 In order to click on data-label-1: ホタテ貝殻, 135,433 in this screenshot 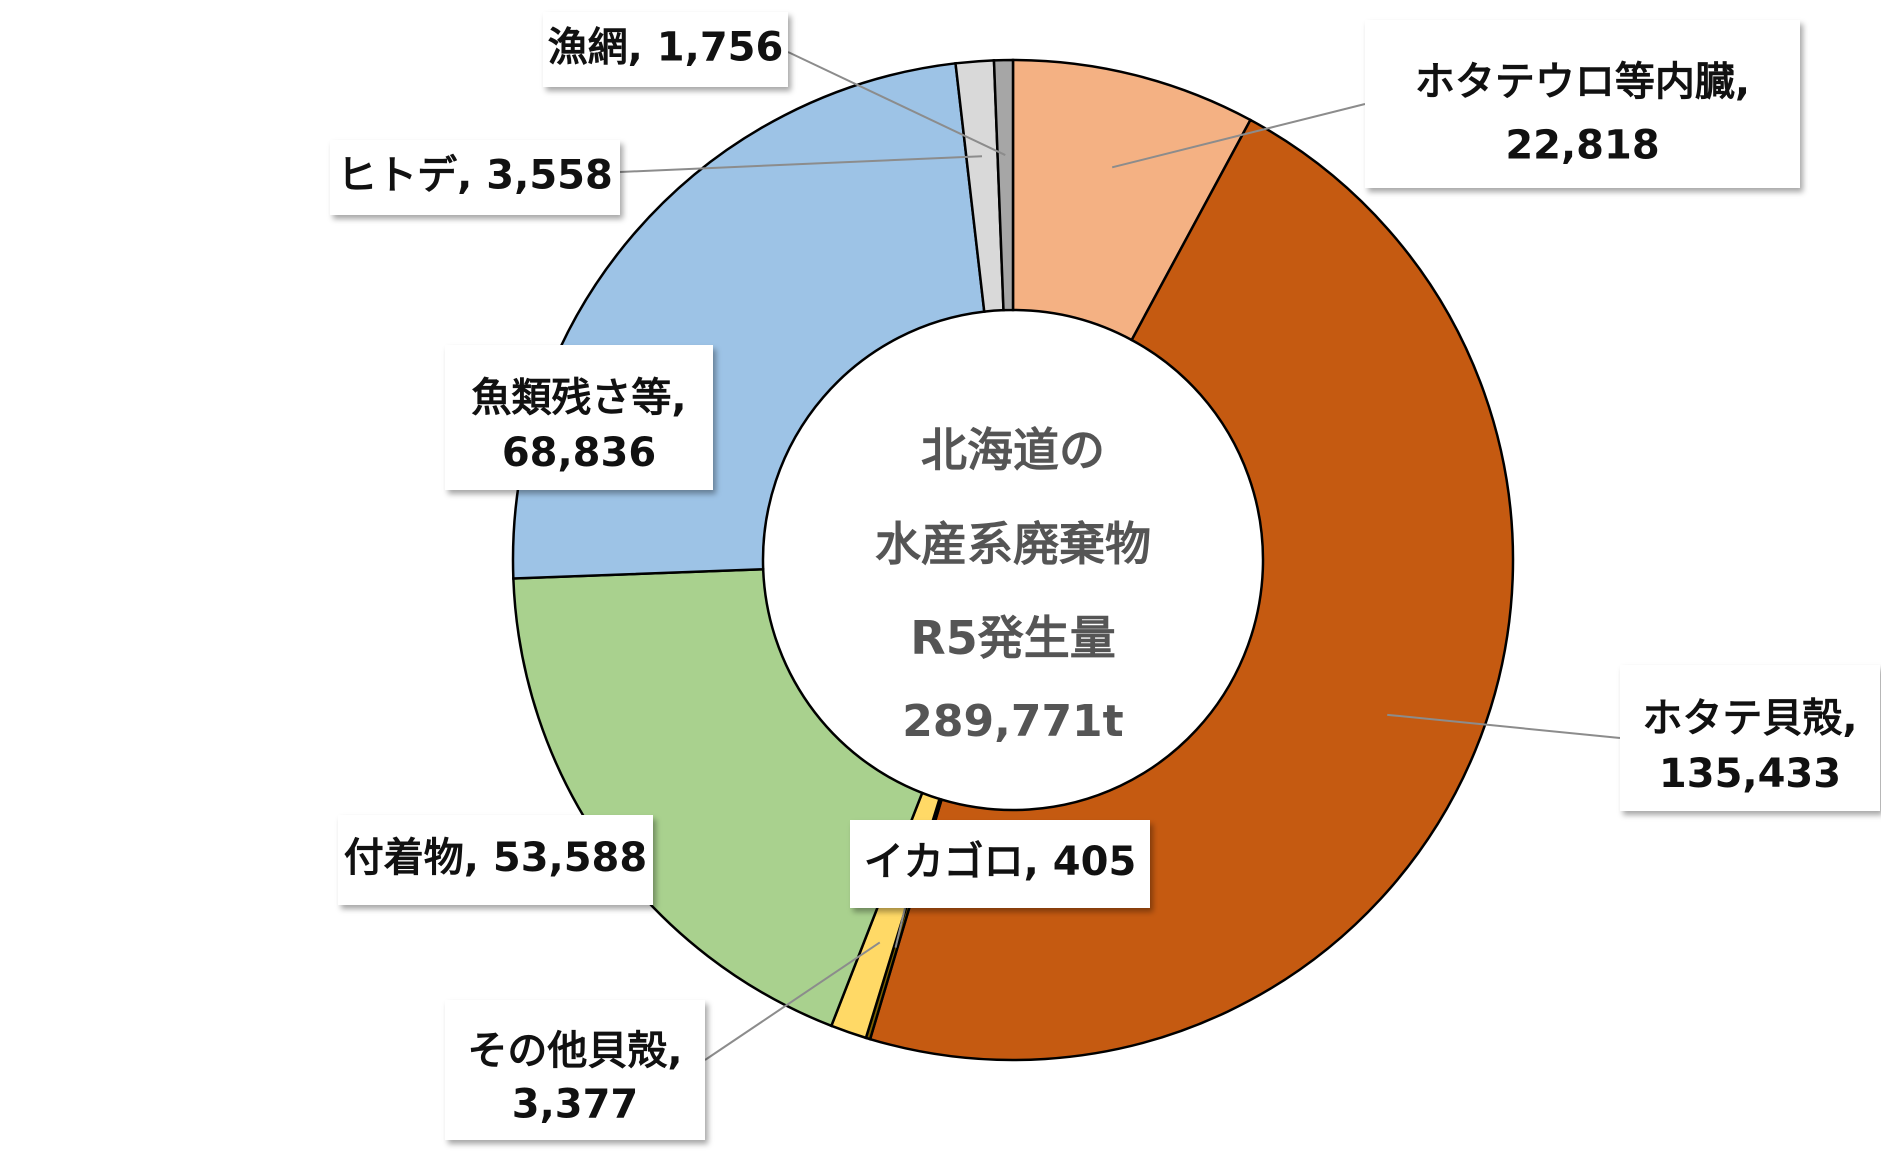, I will do `click(1750, 738)`.